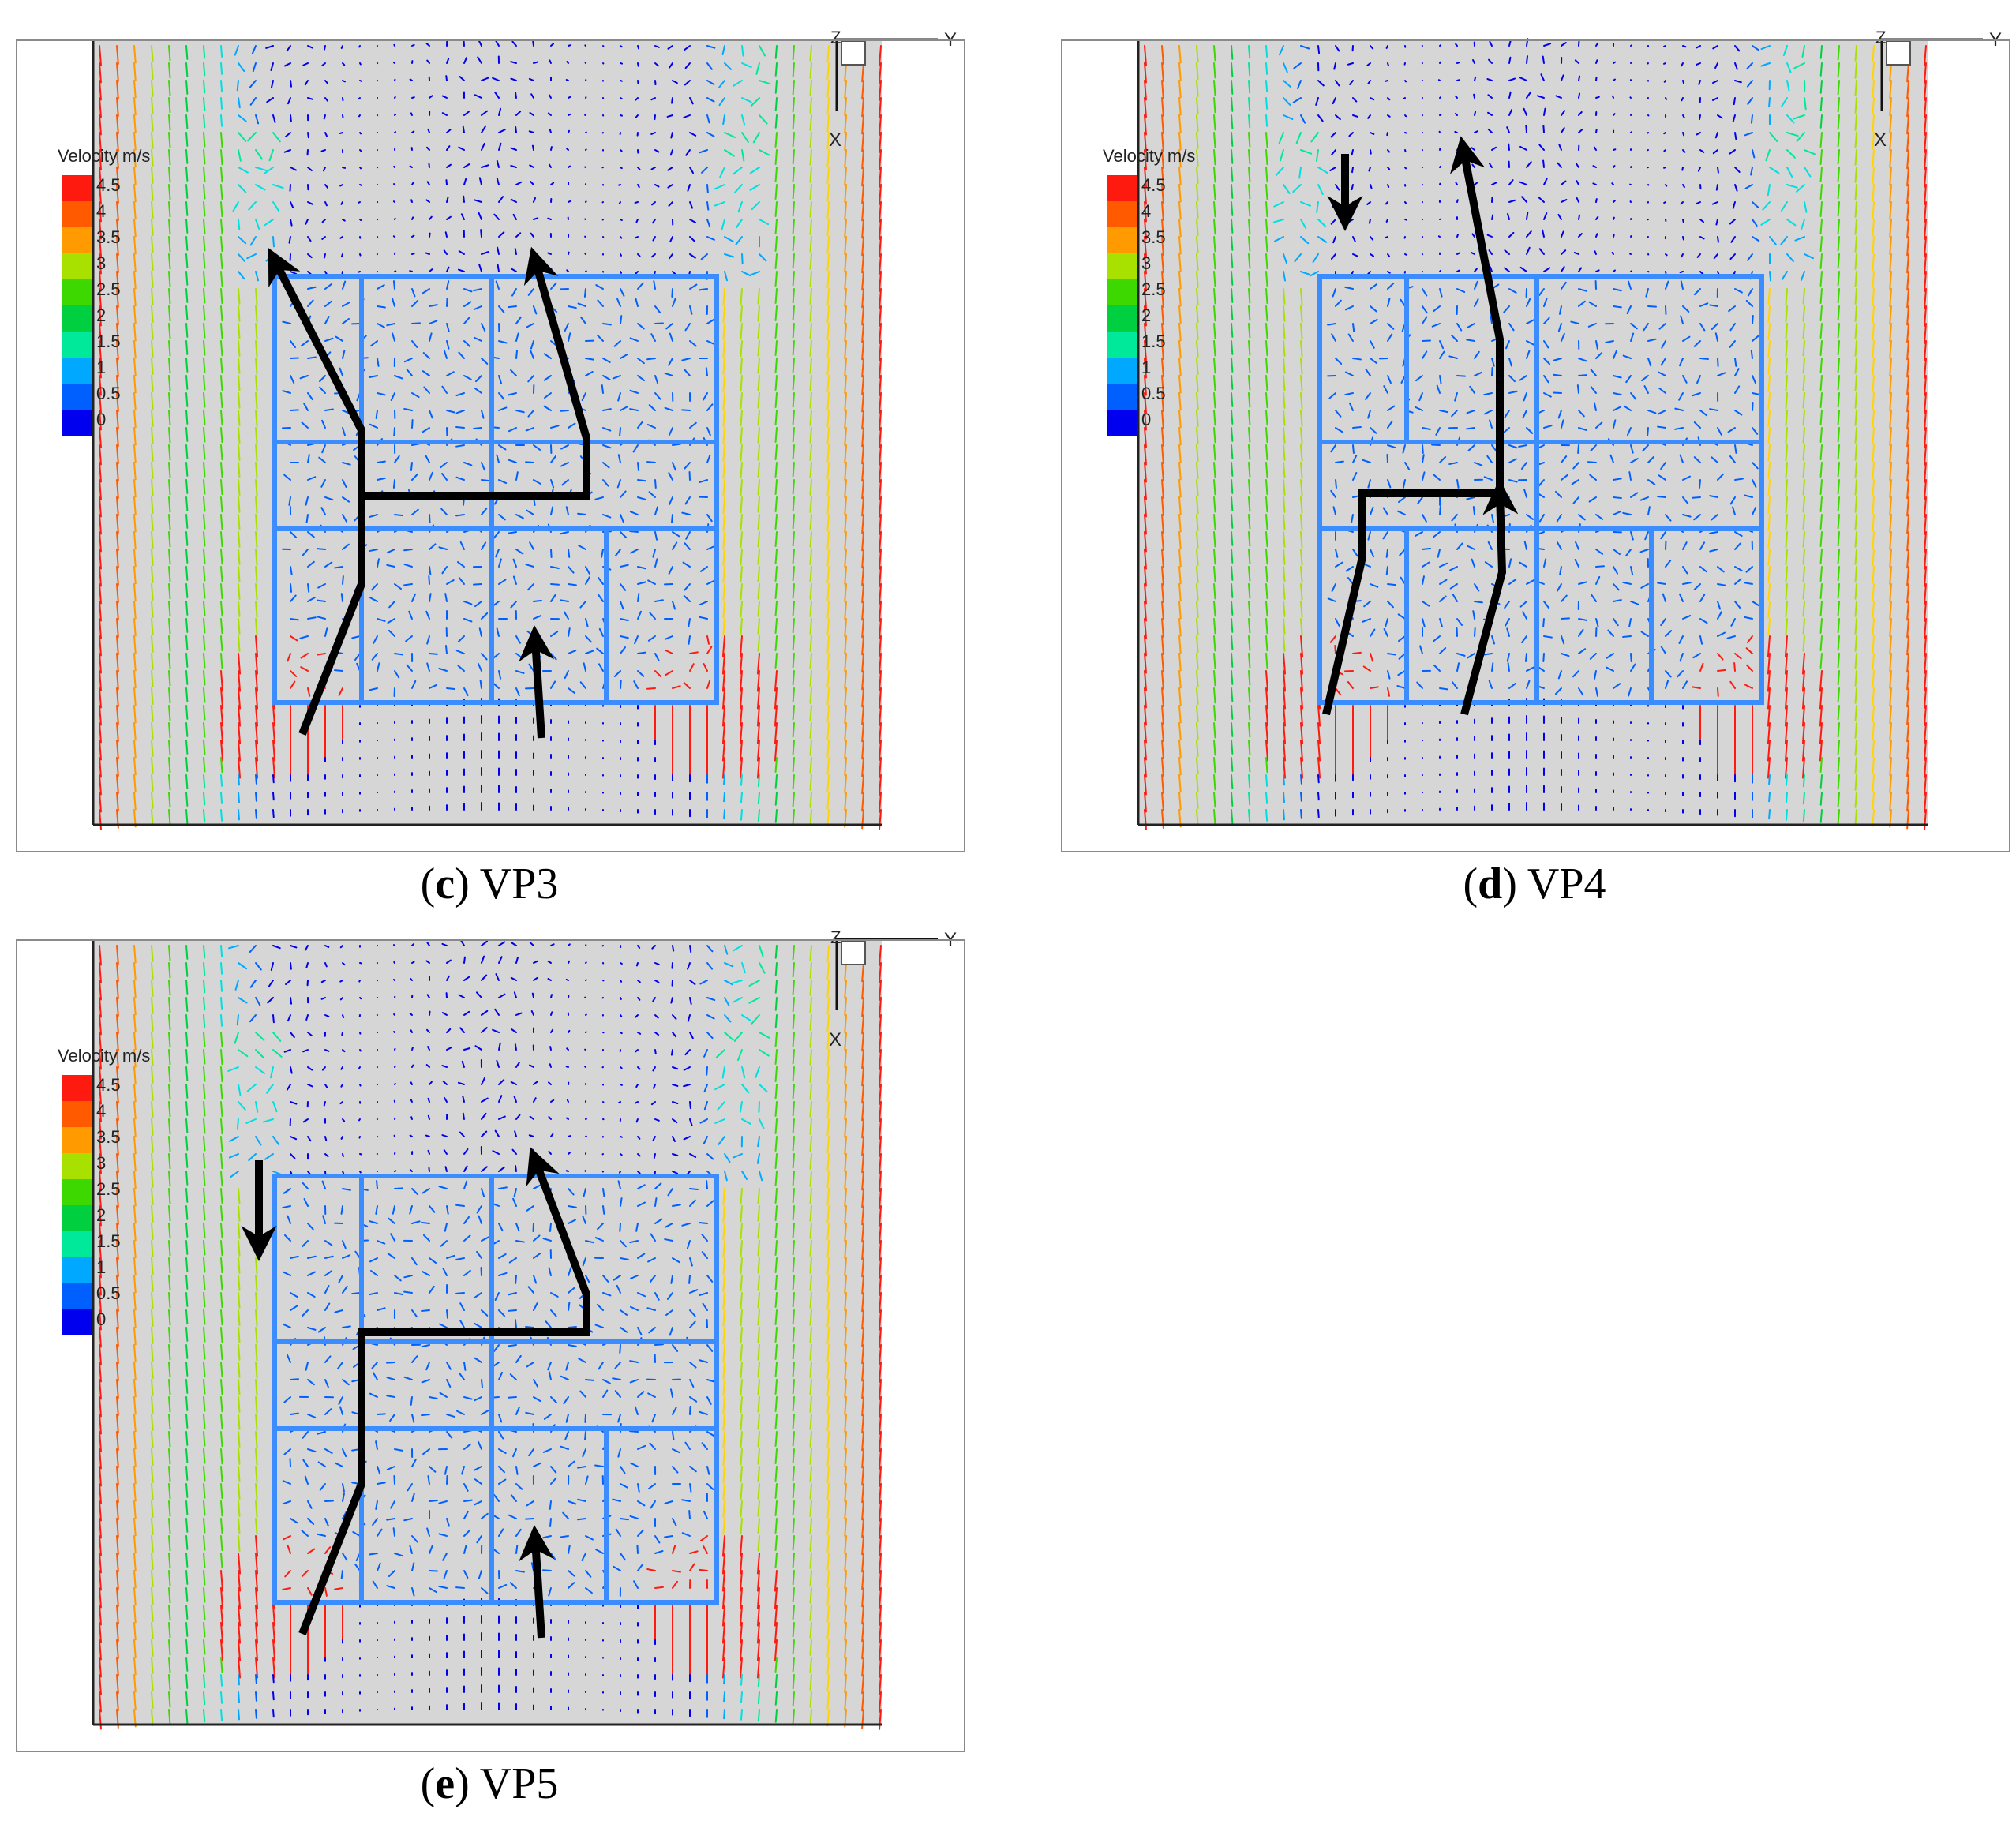 The width and height of the screenshot is (2016, 1828). What do you see at coordinates (519, 1783) in the screenshot?
I see `caption-label: VP5` at bounding box center [519, 1783].